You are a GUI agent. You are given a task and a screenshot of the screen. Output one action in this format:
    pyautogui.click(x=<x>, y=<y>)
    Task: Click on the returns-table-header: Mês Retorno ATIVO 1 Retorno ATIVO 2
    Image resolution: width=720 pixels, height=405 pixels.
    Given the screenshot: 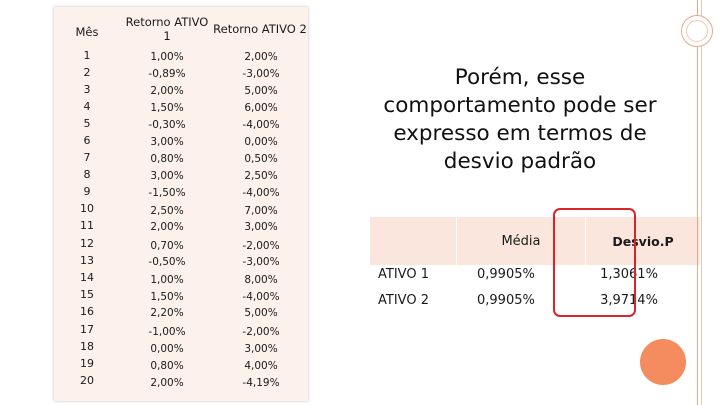 What is the action you would take?
    pyautogui.click(x=181, y=31)
    